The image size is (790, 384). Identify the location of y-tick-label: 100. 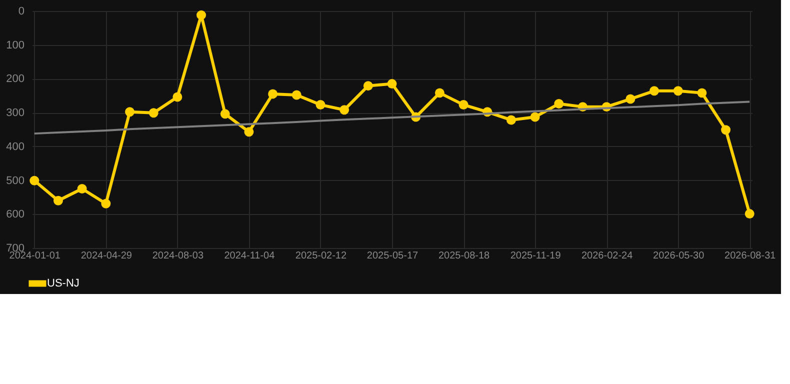
(15, 45).